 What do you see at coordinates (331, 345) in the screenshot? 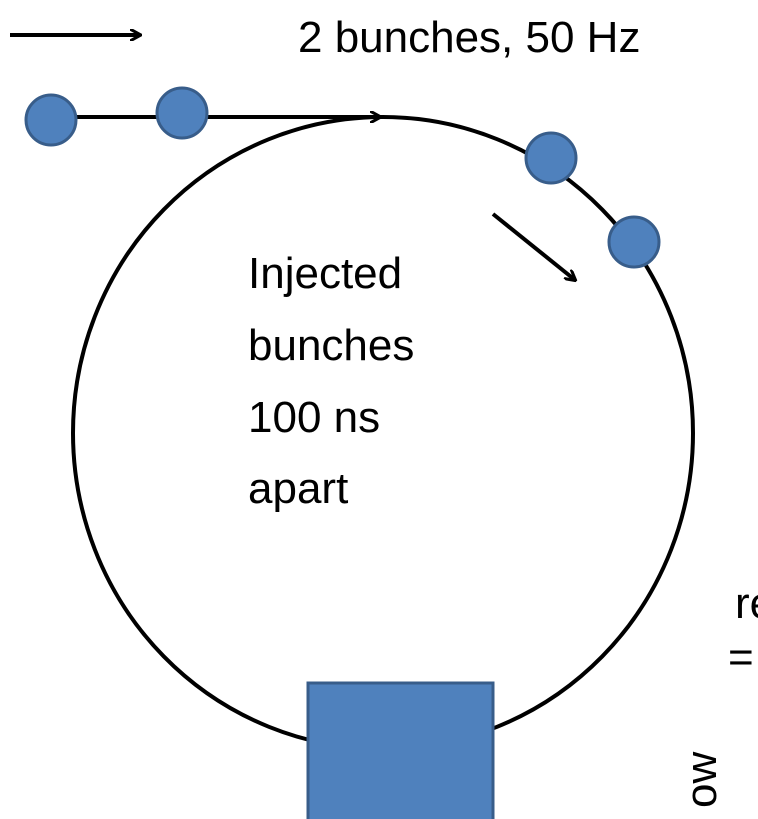
I see `ring-label-line: bunches` at bounding box center [331, 345].